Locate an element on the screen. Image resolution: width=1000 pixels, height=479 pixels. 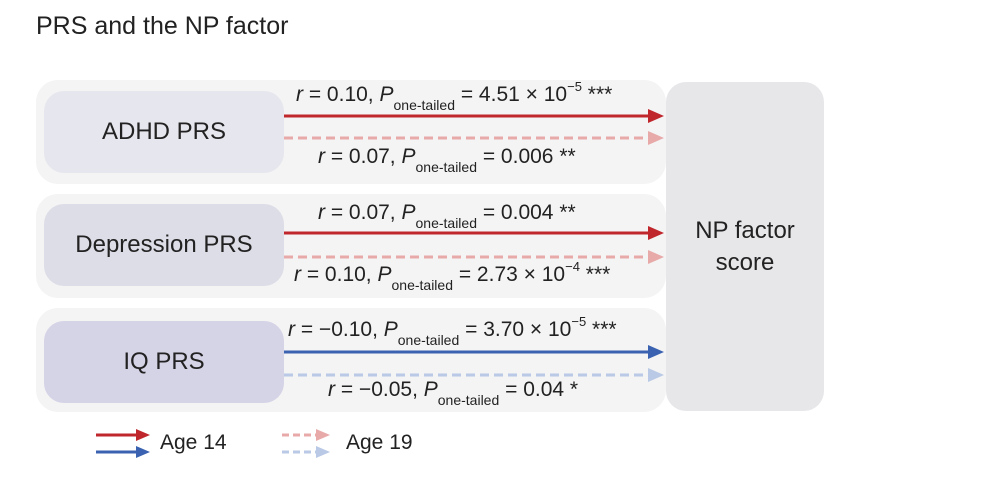
iq-age14-arrowhead is located at coordinates (656, 352).